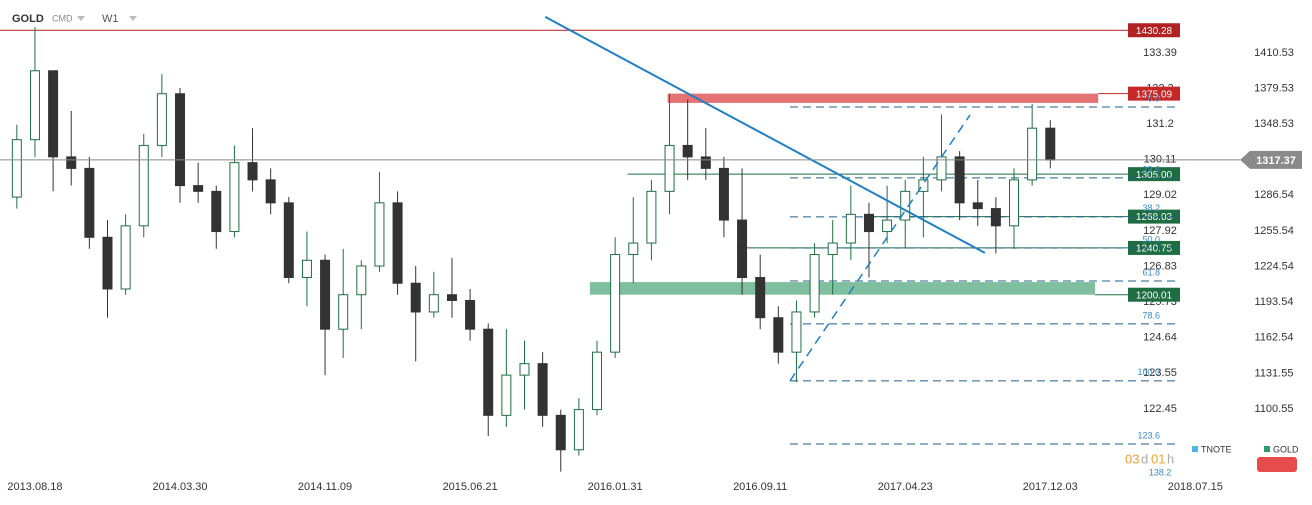 Image resolution: width=1312 pixels, height=505 pixels. What do you see at coordinates (1160, 195) in the screenshot?
I see `tnote-tick-label: 129.02` at bounding box center [1160, 195].